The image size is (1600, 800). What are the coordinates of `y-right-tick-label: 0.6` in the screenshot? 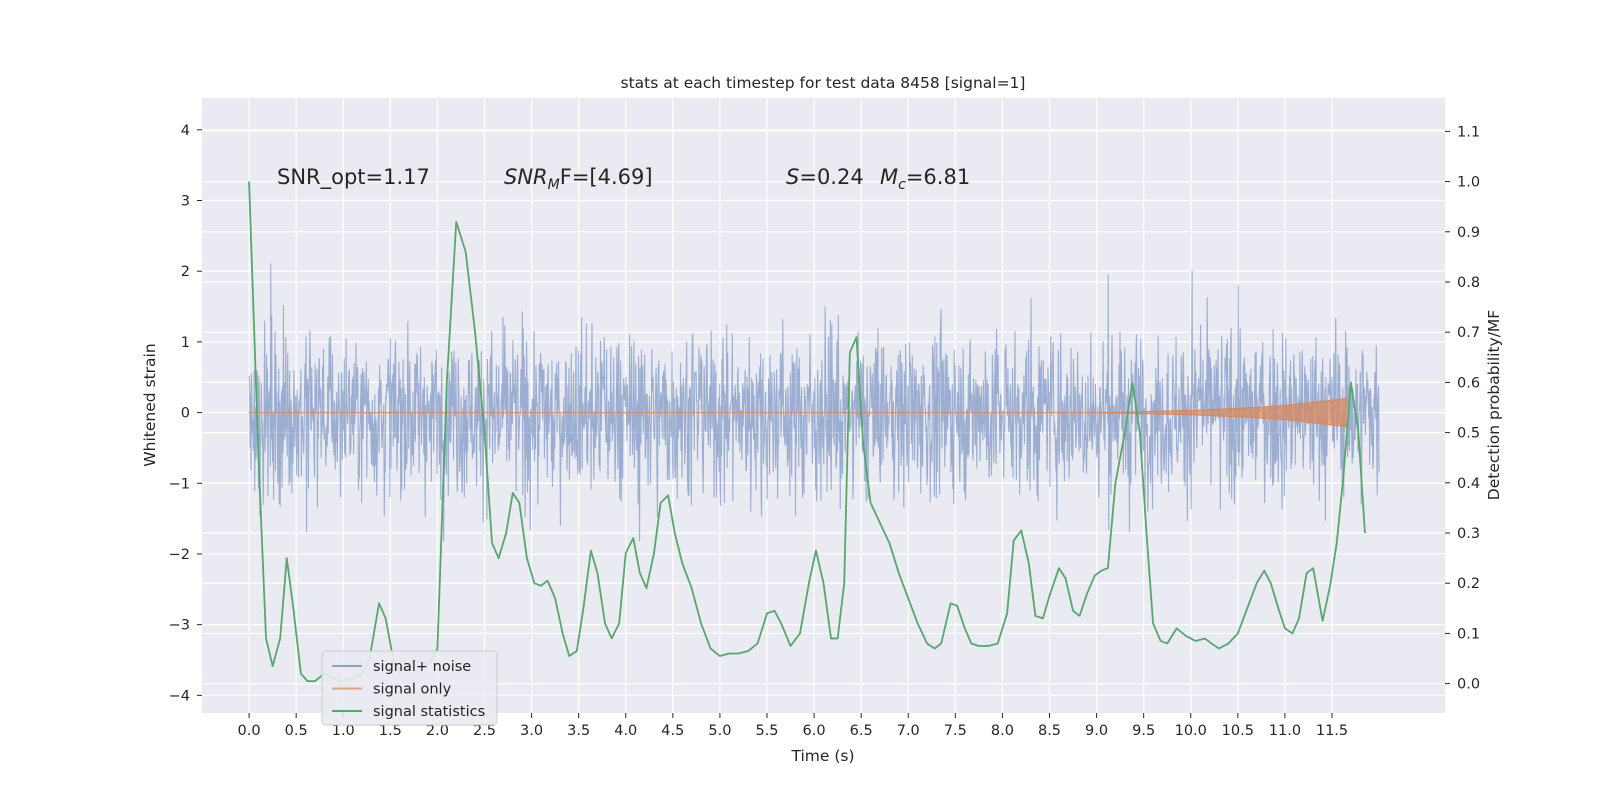 It's located at (1468, 383).